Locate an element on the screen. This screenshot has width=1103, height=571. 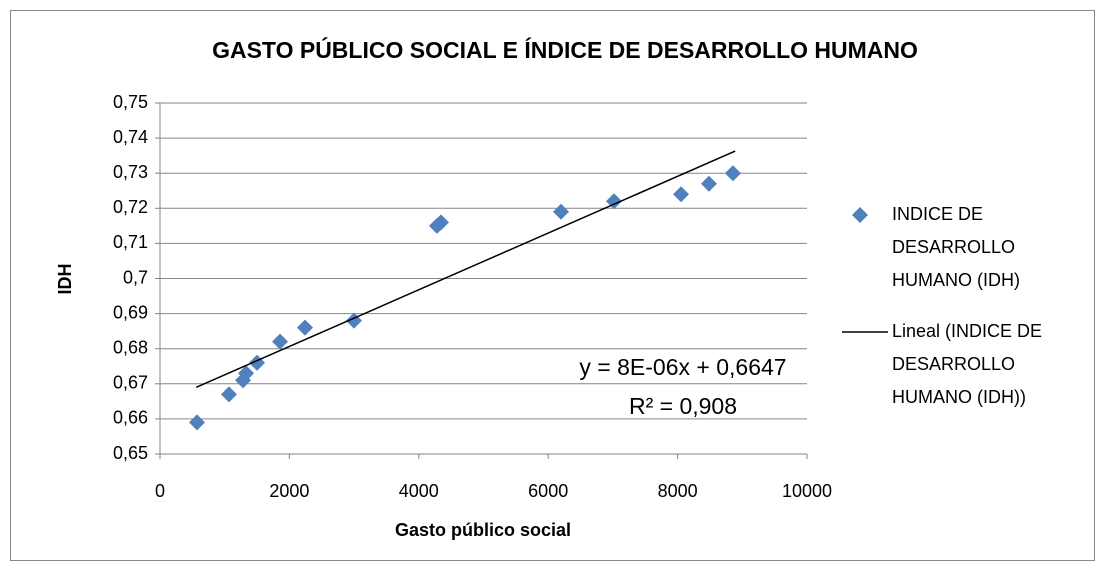
y-tick-label: 0,73 is located at coordinates (130, 172).